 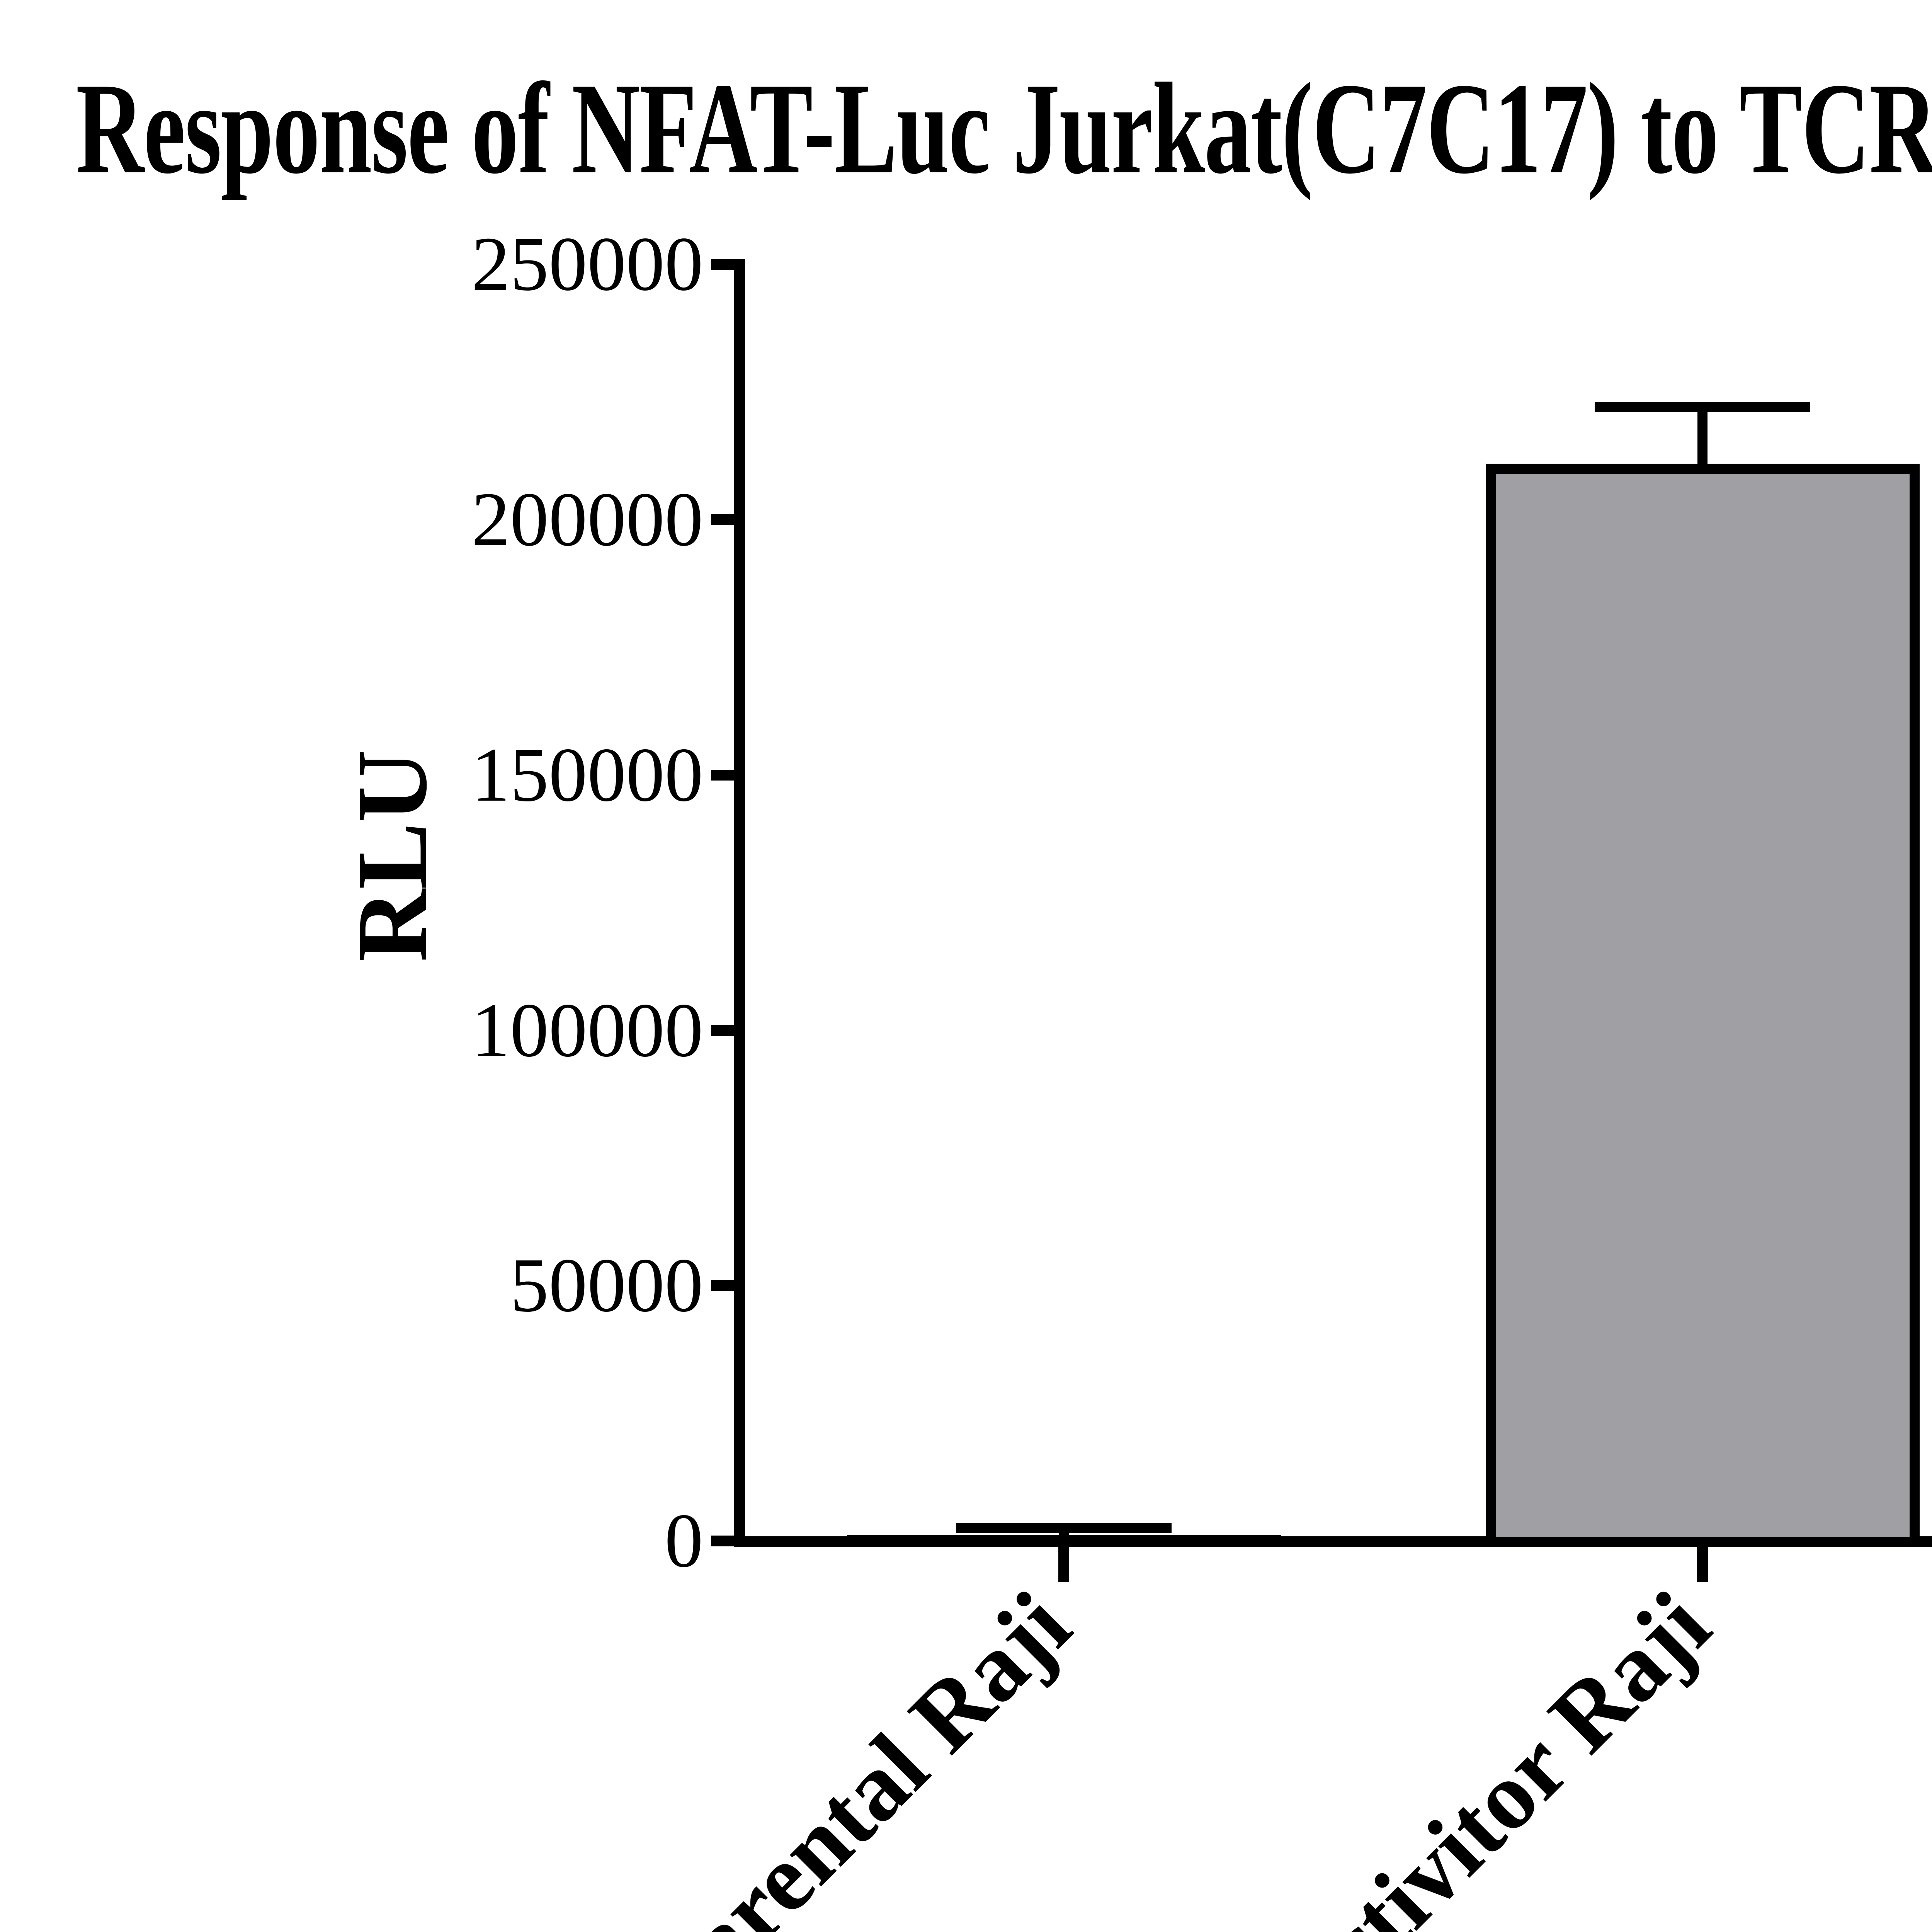 I want to click on y-axis-line, so click(x=740, y=903).